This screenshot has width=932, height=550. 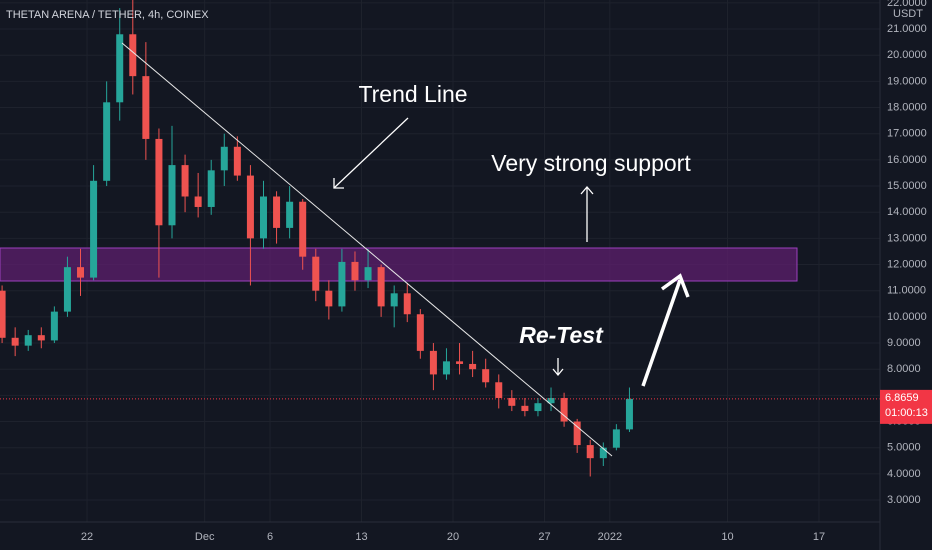 What do you see at coordinates (907, 4) in the screenshot?
I see `y-tick-label: 22.0000` at bounding box center [907, 4].